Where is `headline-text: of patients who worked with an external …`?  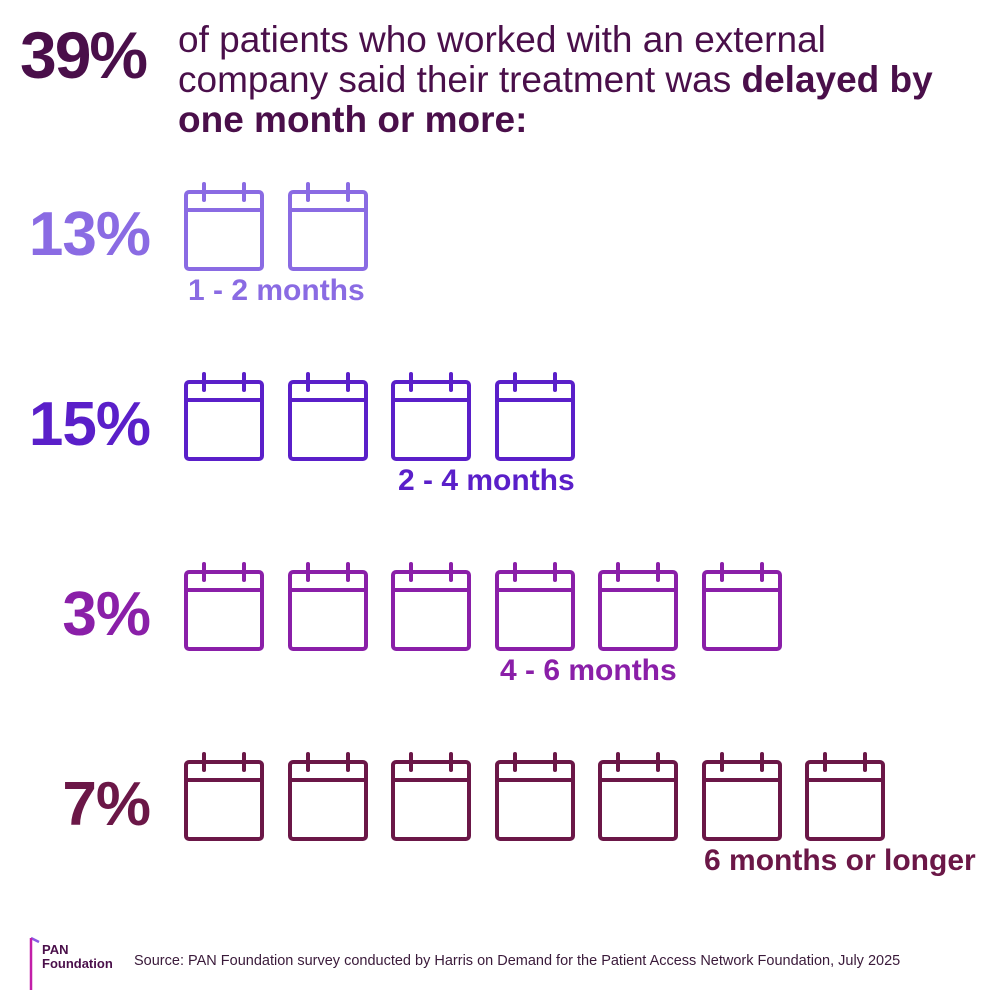 headline-text: of patients who worked with an external … is located at coordinates (578, 80).